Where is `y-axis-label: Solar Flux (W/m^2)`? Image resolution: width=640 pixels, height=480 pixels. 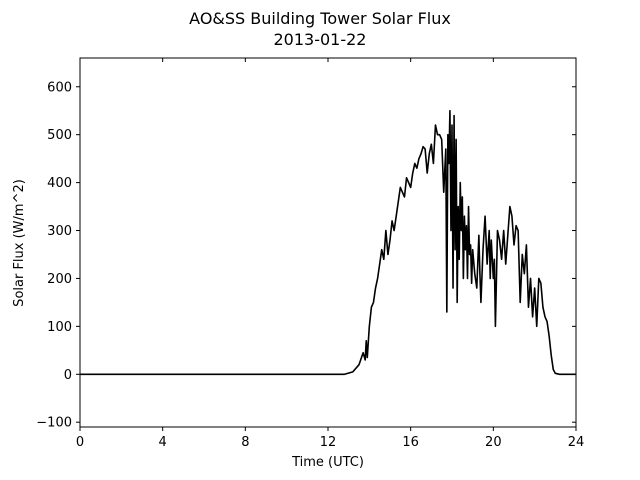
y-axis-label: Solar Flux (W/m^2) is located at coordinates (19, 243).